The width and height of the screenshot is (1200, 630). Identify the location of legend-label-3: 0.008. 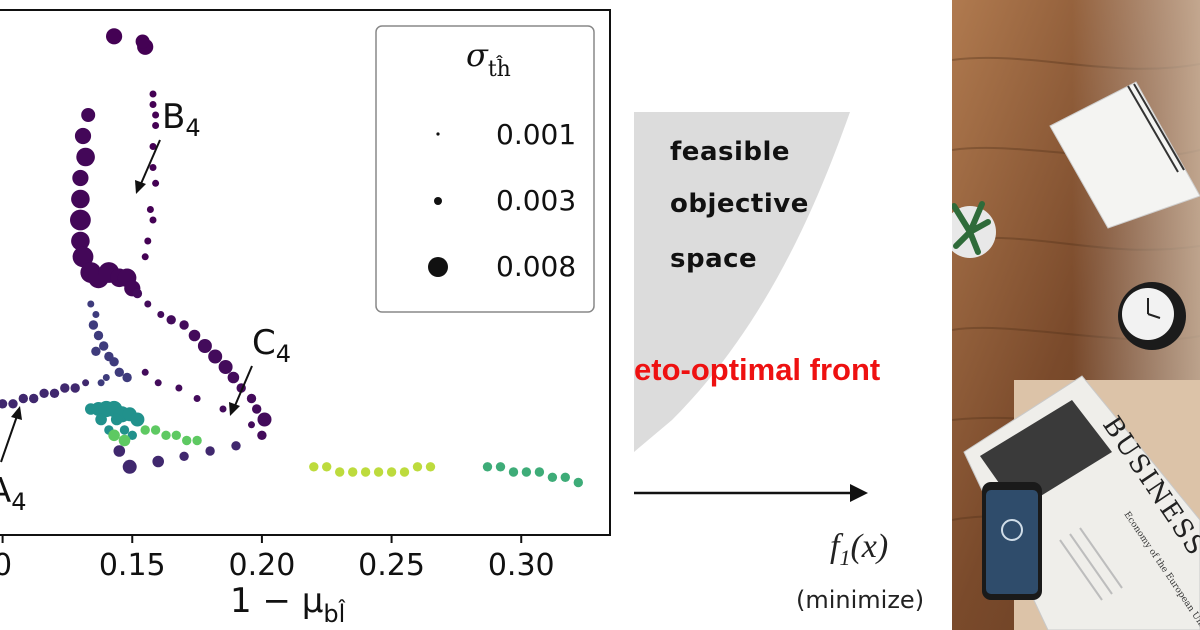
(536, 266).